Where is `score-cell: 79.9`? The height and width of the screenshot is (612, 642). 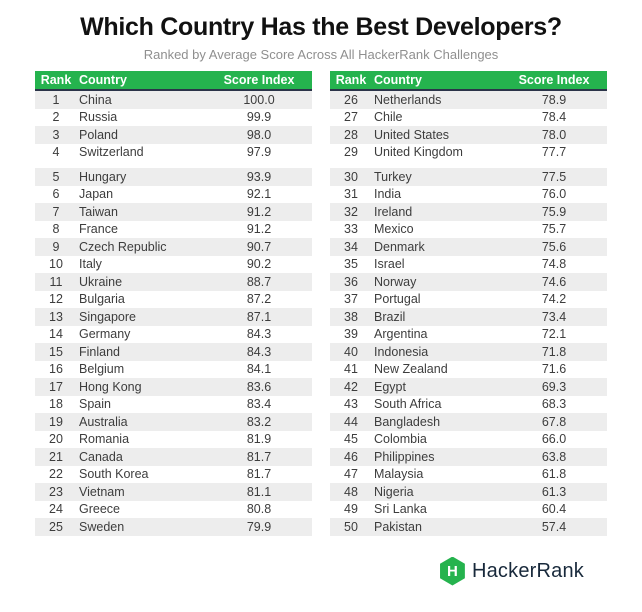 score-cell: 79.9 is located at coordinates (259, 526).